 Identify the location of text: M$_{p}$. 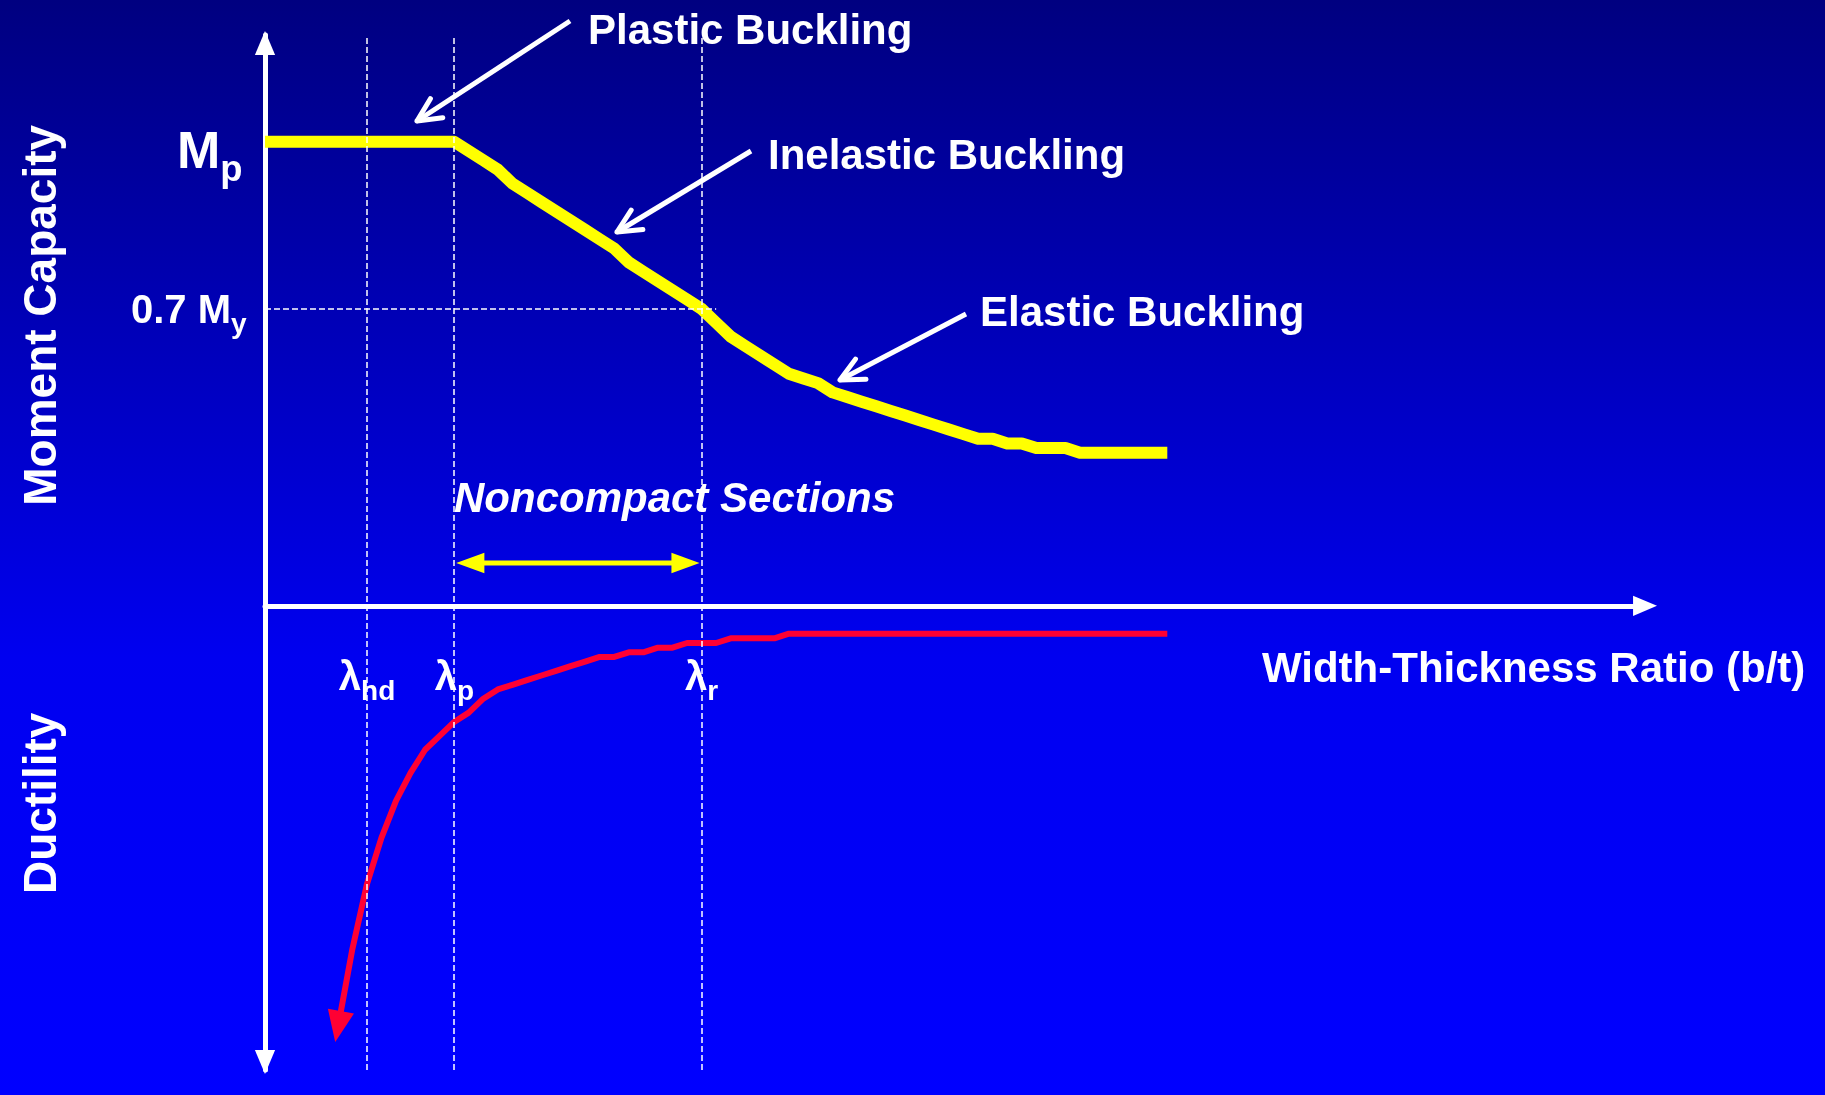
(210, 154).